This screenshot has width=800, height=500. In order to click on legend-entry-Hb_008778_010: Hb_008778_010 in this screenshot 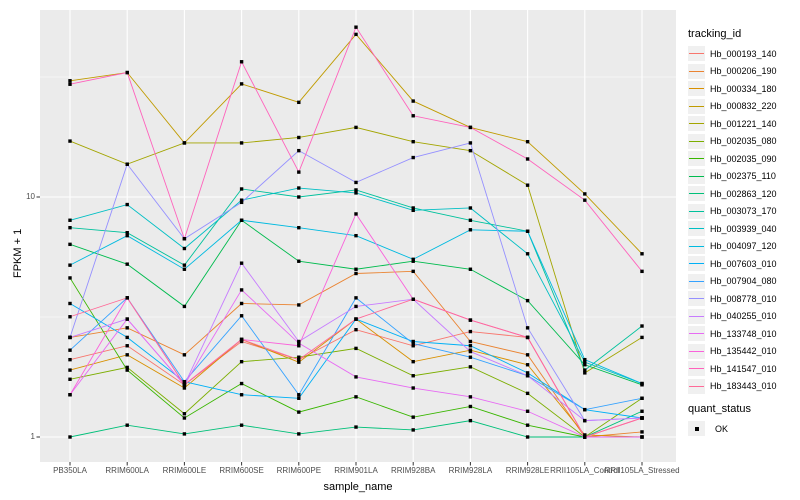, I will do `click(732, 298)`.